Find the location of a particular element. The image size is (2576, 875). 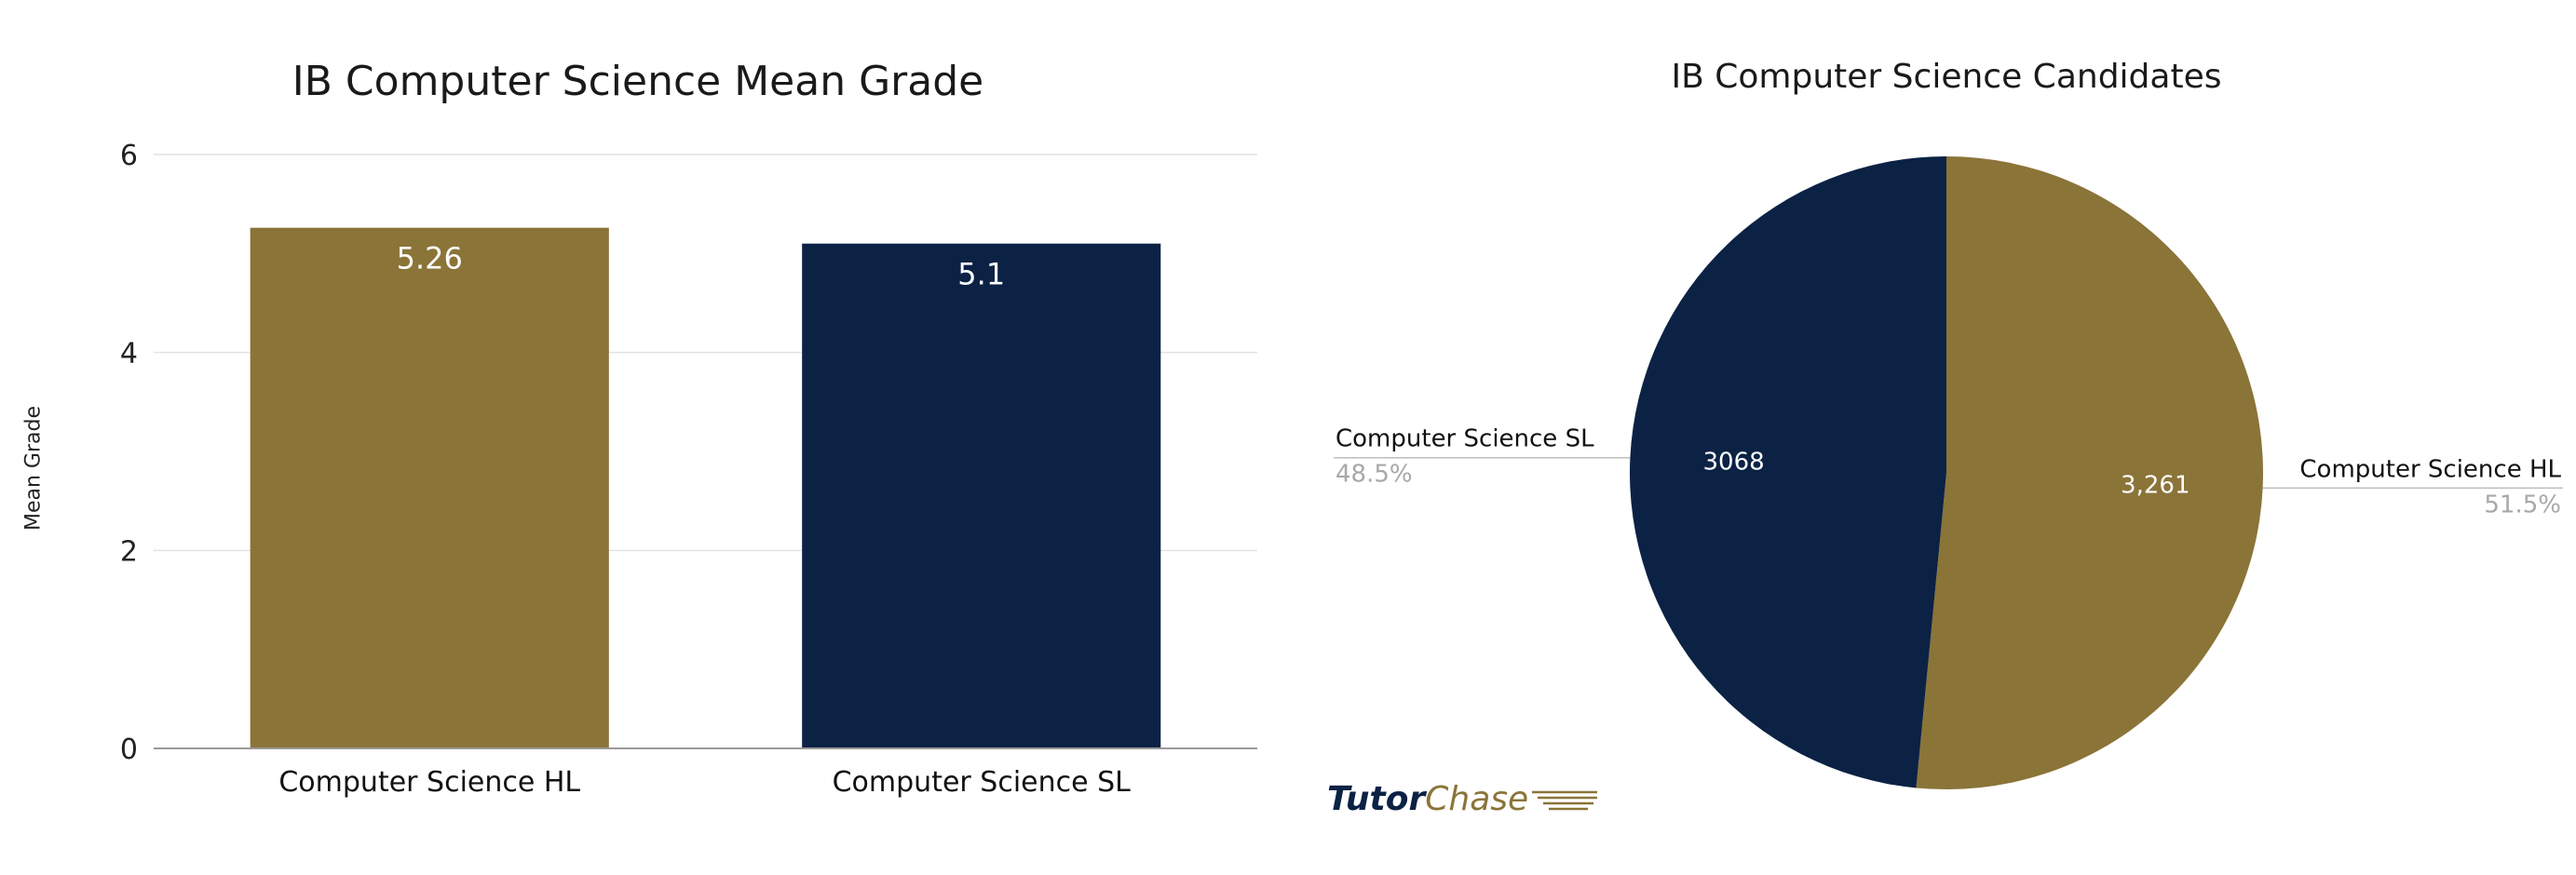

y-tick-label: 6 is located at coordinates (129, 156).